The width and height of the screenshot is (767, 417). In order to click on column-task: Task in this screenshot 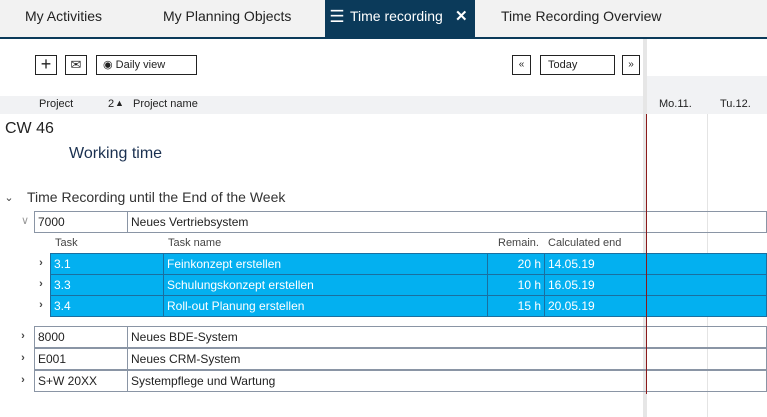, I will do `click(66, 243)`.